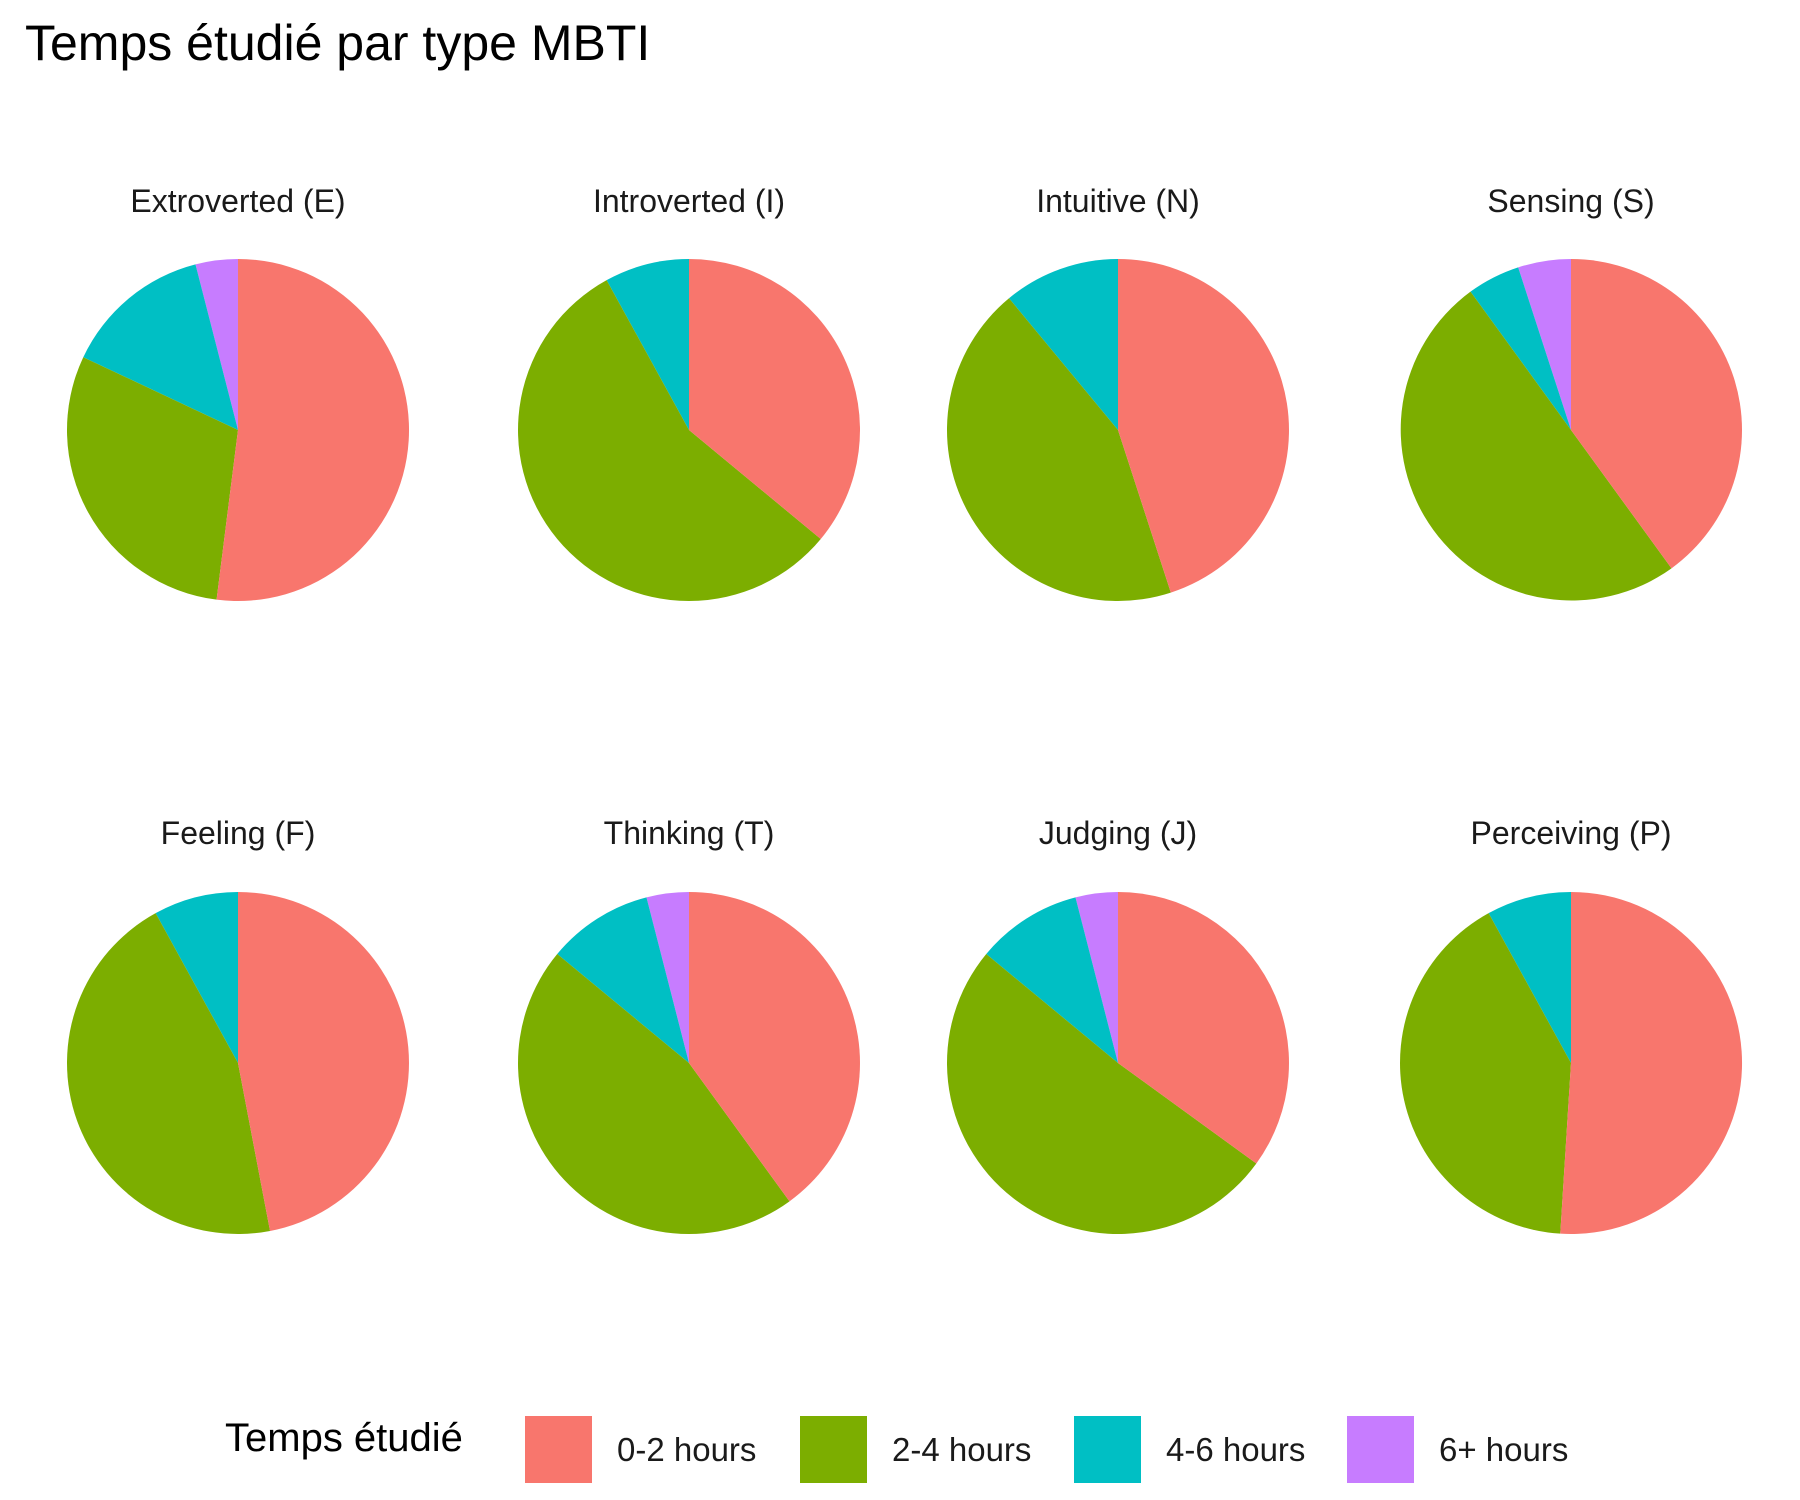 The width and height of the screenshot is (1800, 1500). I want to click on pie-panel-perceiving-p: Perceiving (P), so click(1571, 1024).